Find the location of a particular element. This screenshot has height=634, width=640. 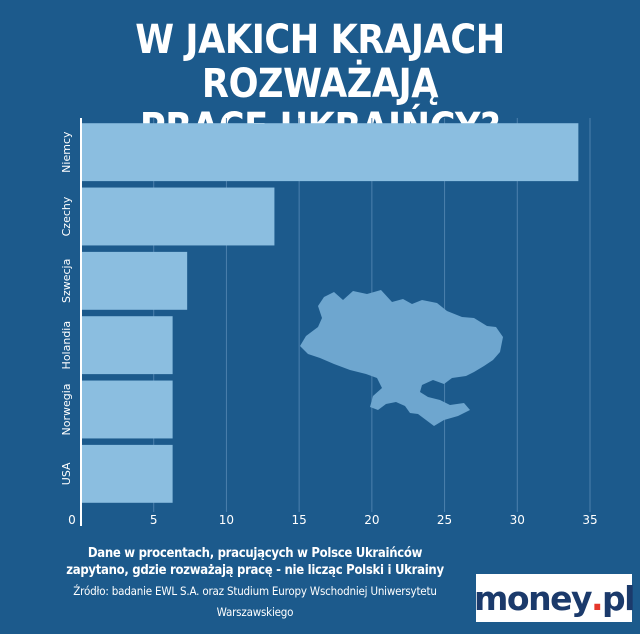

logo-tld: pl is located at coordinates (618, 598).